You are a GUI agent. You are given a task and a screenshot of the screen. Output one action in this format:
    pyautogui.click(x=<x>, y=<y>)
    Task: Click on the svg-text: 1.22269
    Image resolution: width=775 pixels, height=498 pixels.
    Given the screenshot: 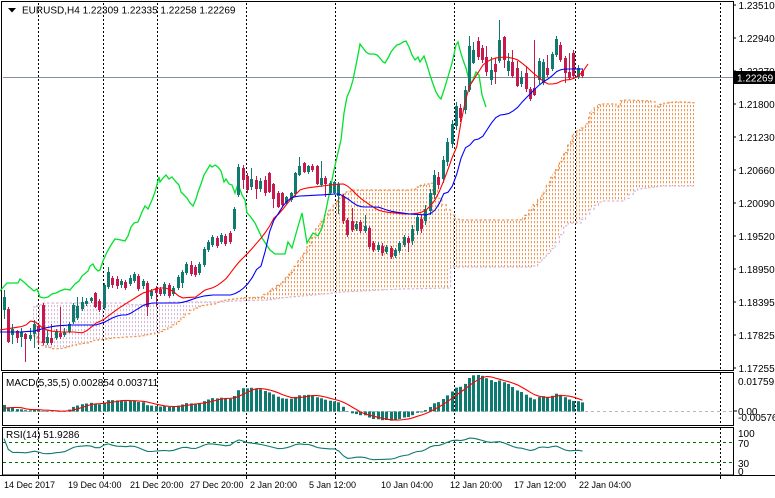 What is the action you would take?
    pyautogui.click(x=755, y=79)
    